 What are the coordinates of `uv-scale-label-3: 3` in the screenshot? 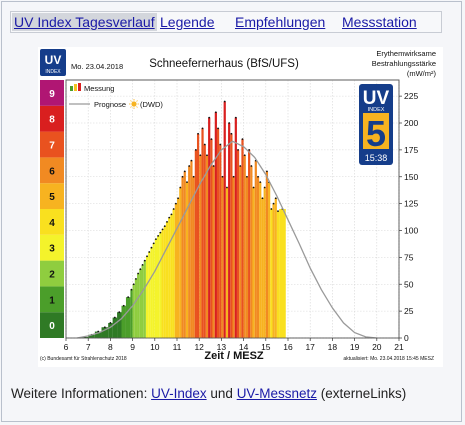 It's located at (52, 249).